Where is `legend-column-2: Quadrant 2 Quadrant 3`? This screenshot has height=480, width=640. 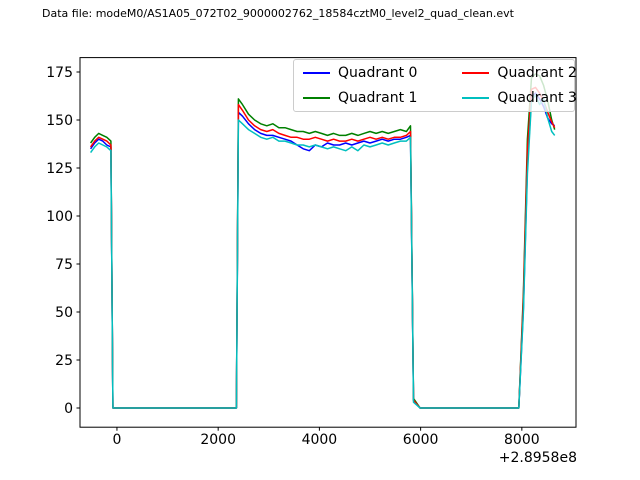
legend-column-2: Quadrant 2 Quadrant 3 is located at coordinates (519, 86).